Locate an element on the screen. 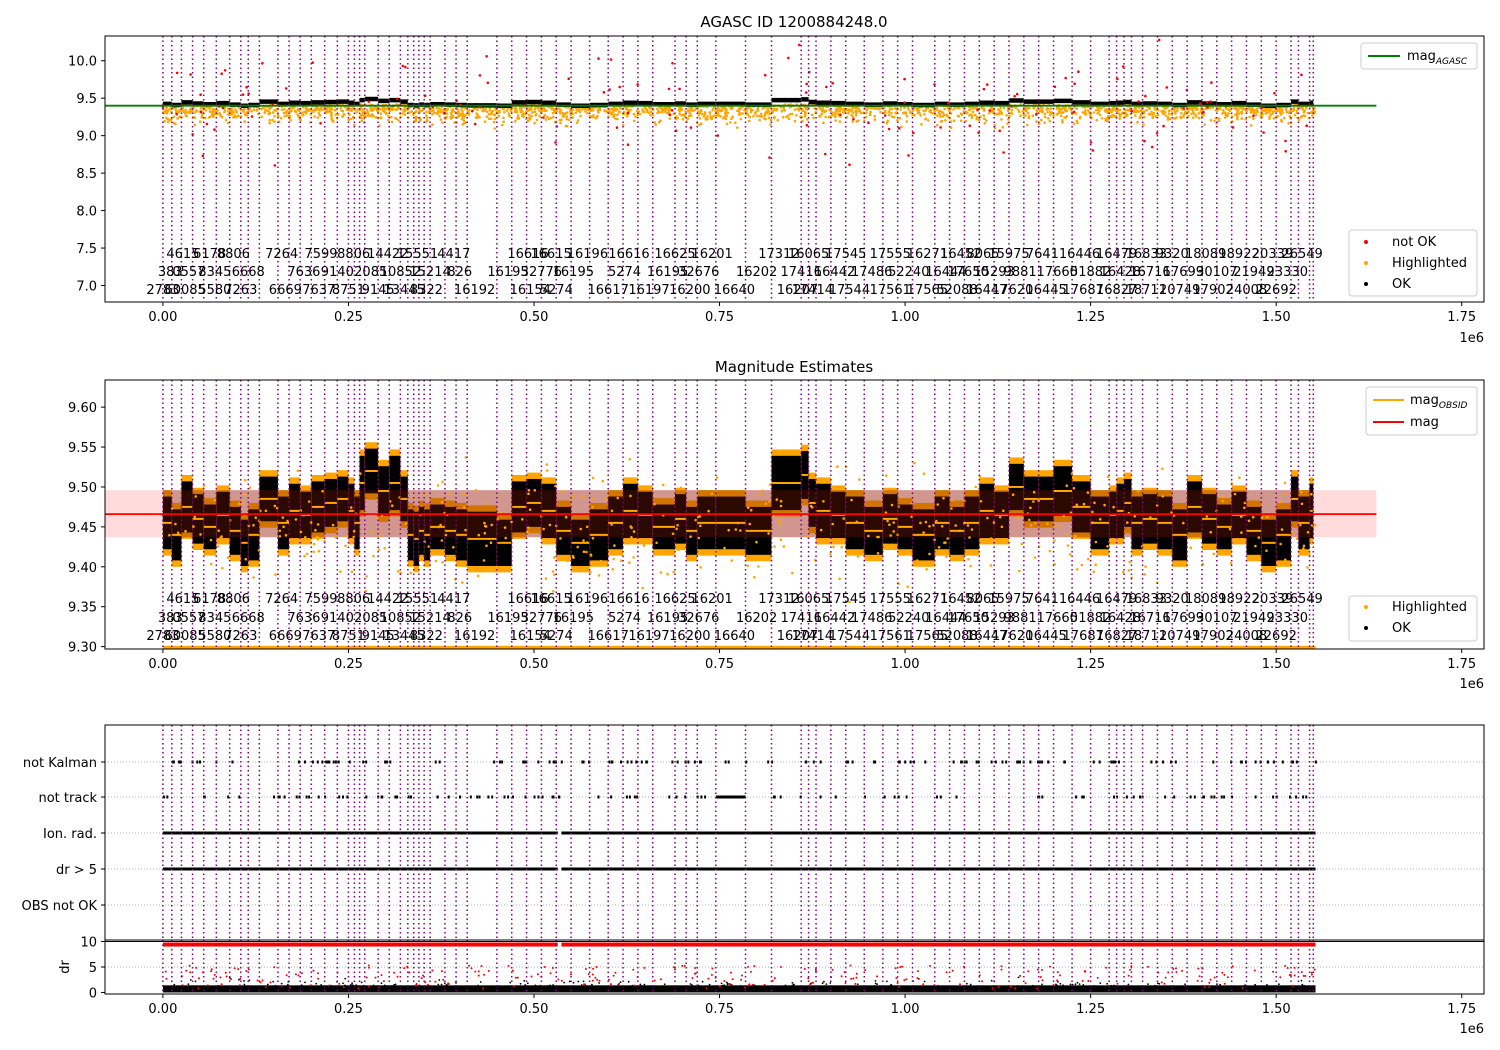 This screenshot has width=1500, height=1050. legend-mag: mag is located at coordinates (1424, 422).